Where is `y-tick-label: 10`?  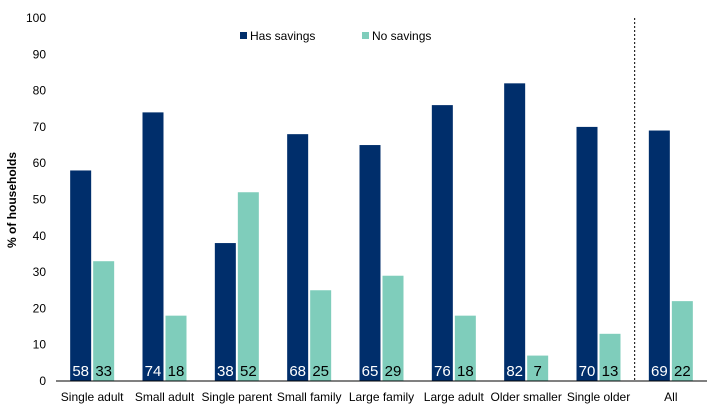 y-tick-label: 10 is located at coordinates (40, 345).